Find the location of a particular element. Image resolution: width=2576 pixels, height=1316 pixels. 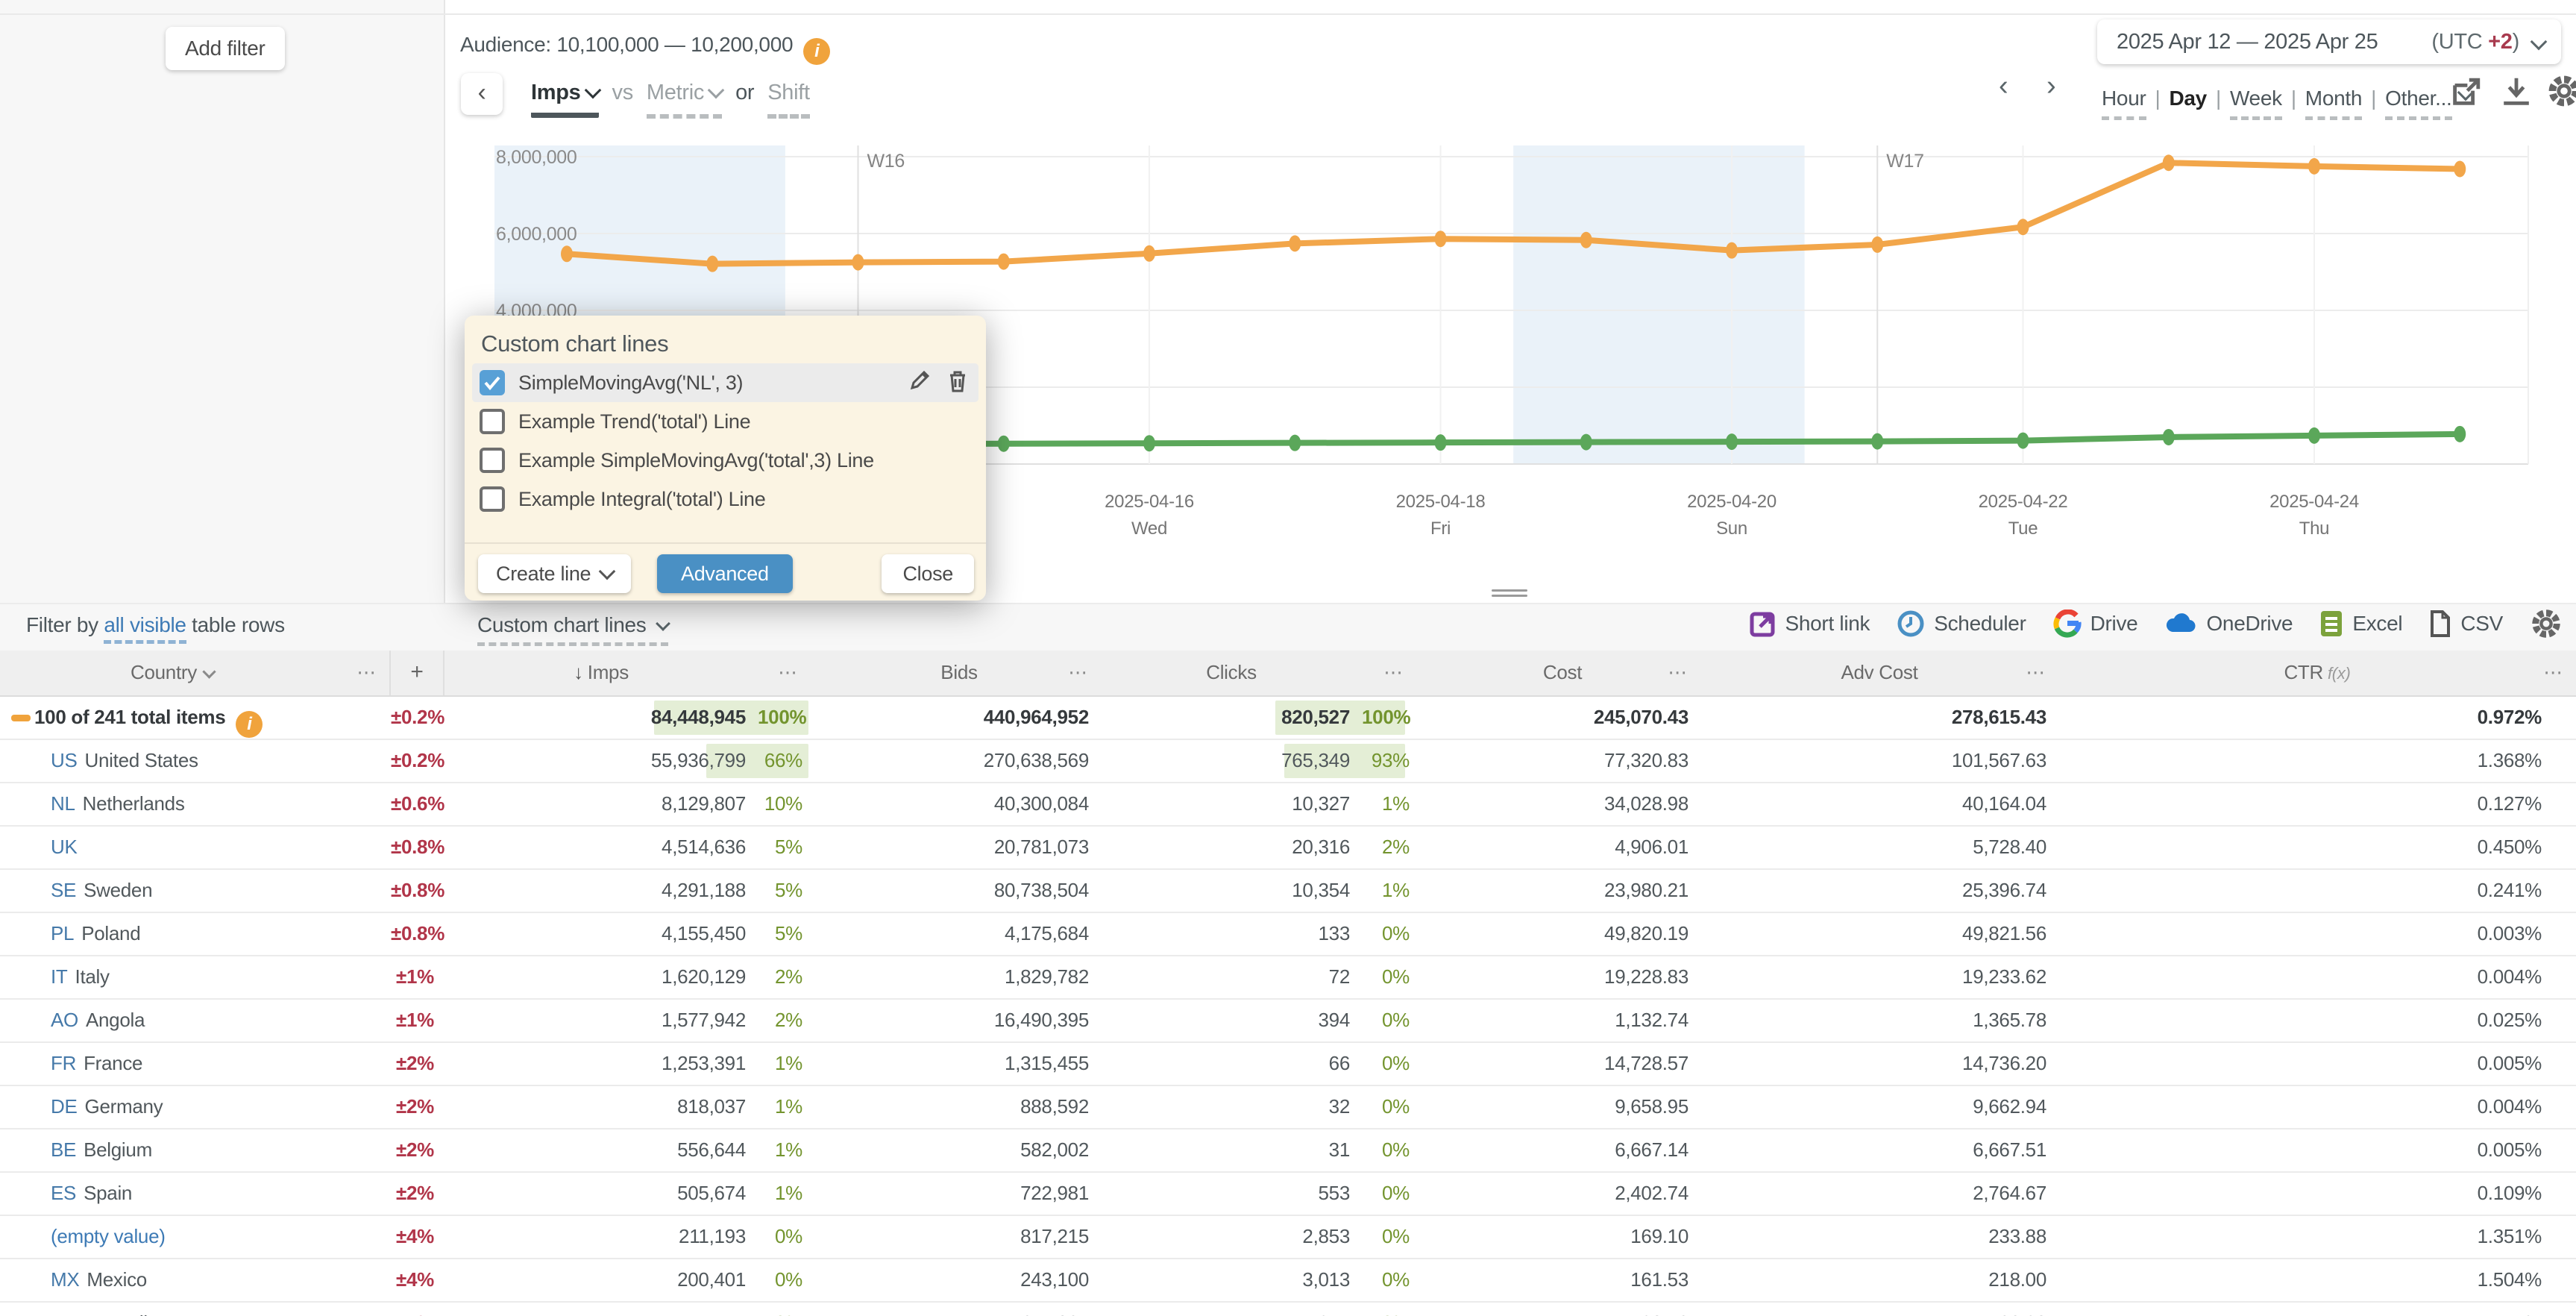

column-menu-imps: ⋯ is located at coordinates (787, 673).